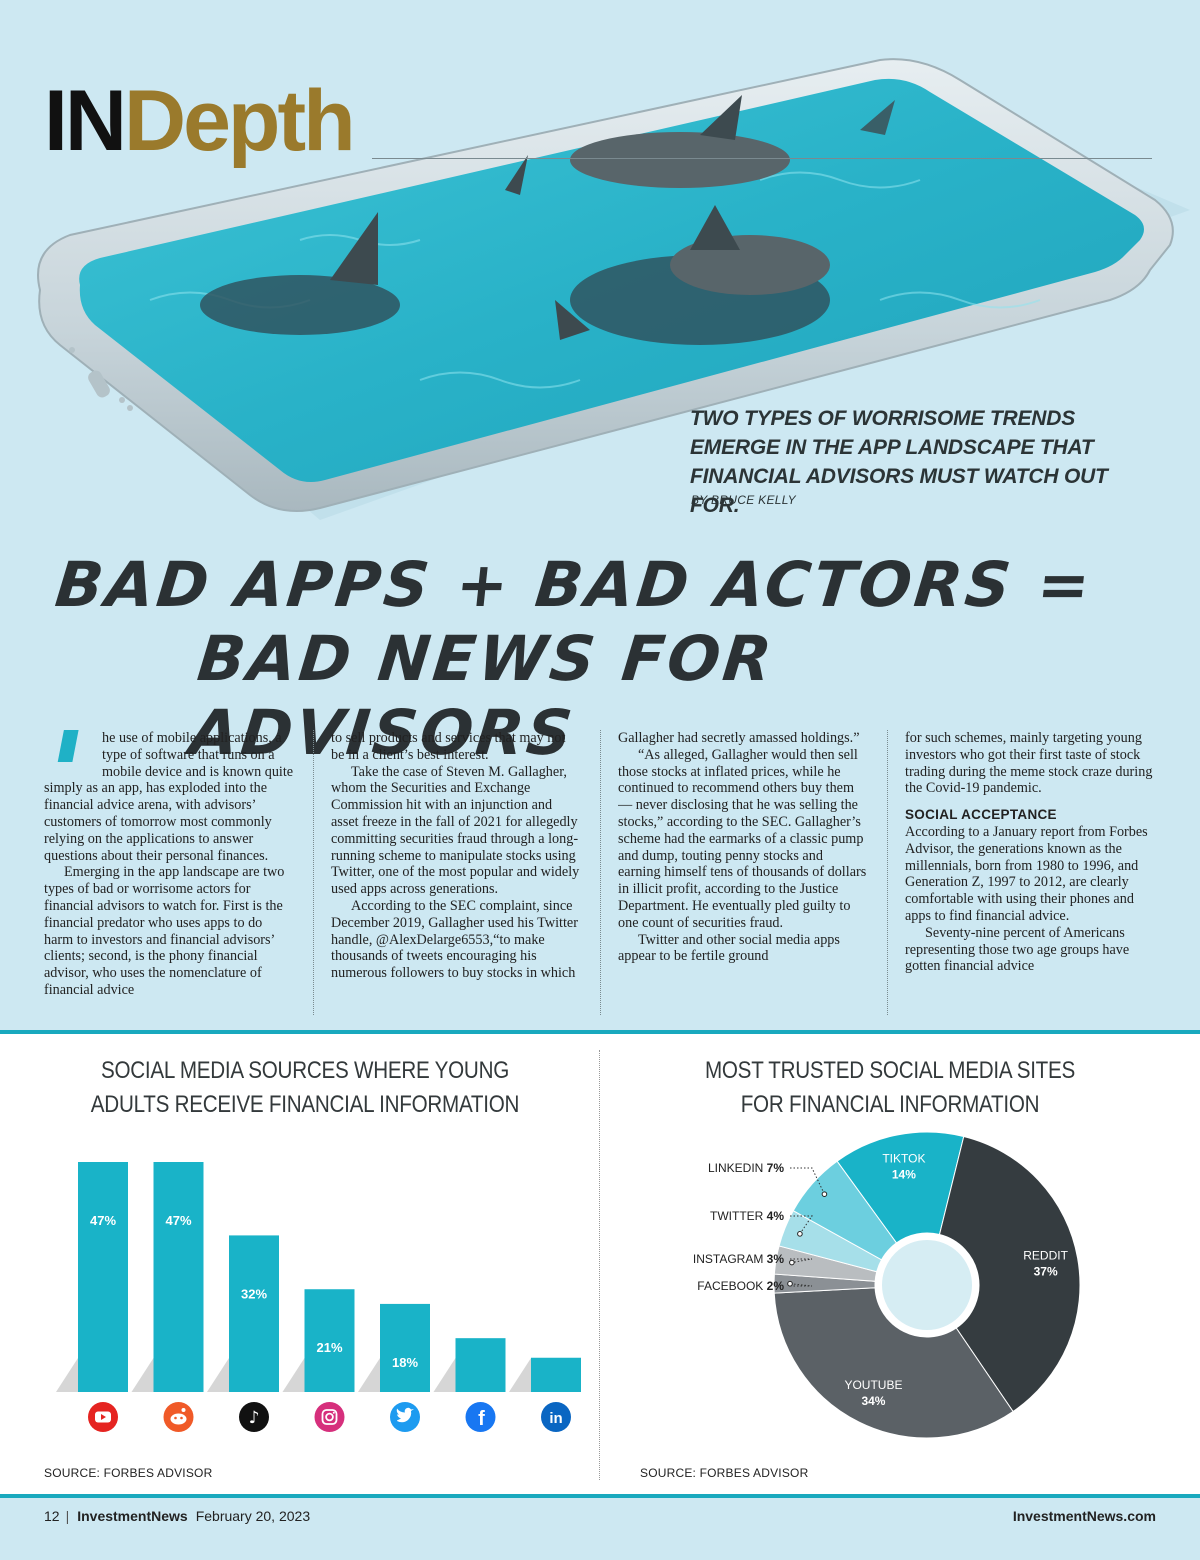 This screenshot has width=1200, height=1560. What do you see at coordinates (599, 1265) in the screenshot?
I see `panel-divider` at bounding box center [599, 1265].